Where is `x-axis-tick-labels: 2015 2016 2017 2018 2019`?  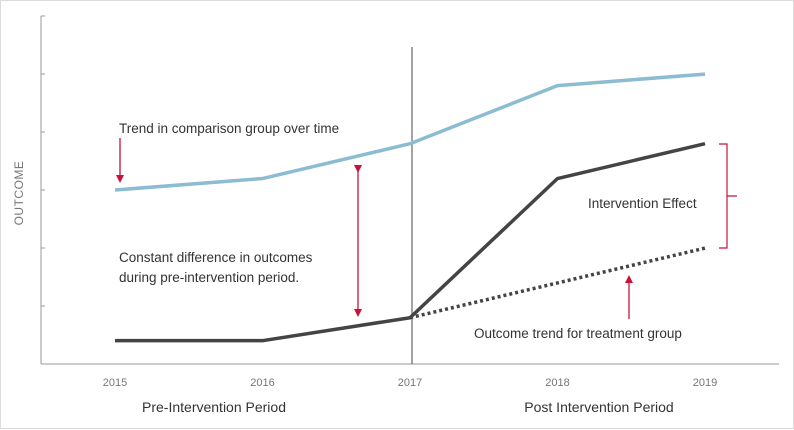
x-axis-tick-labels: 2015 2016 2017 2018 2019 is located at coordinates (410, 383).